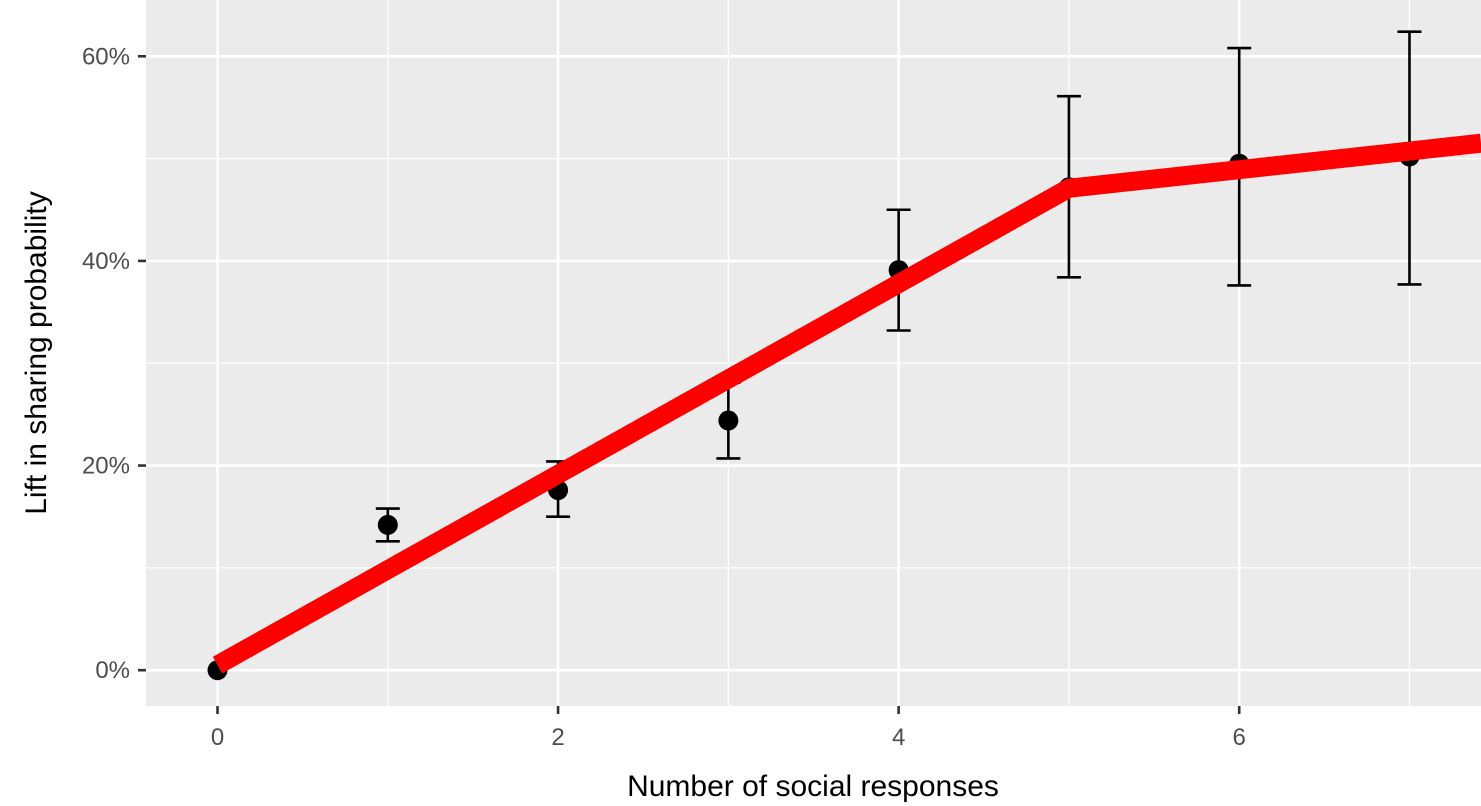  Describe the element at coordinates (728, 737) in the screenshot. I see `x-tick-labels: 0 2 4 6` at that location.